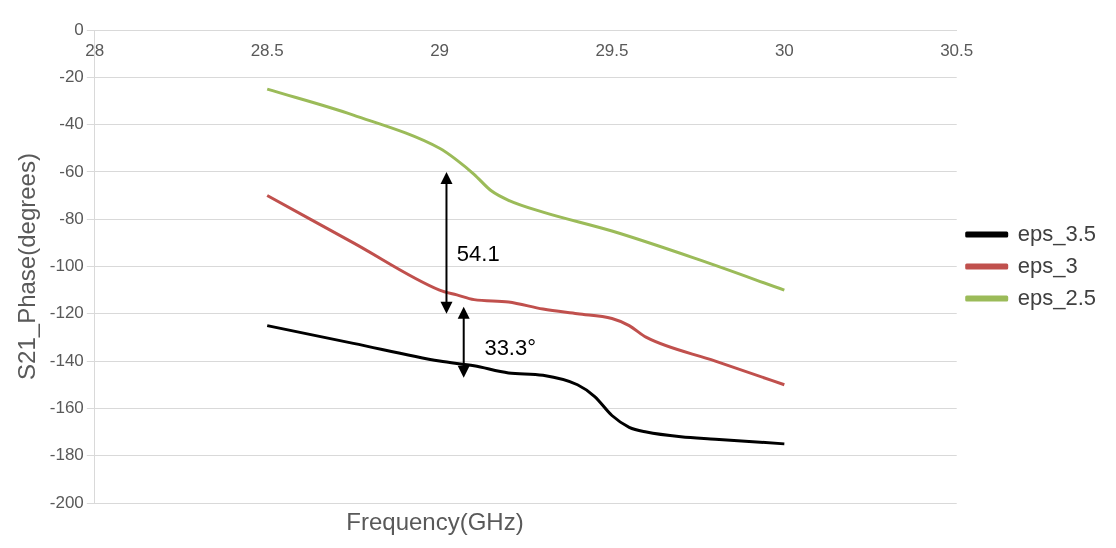  I want to click on y-axis-title: S21_Phase(degrees), so click(27, 266).